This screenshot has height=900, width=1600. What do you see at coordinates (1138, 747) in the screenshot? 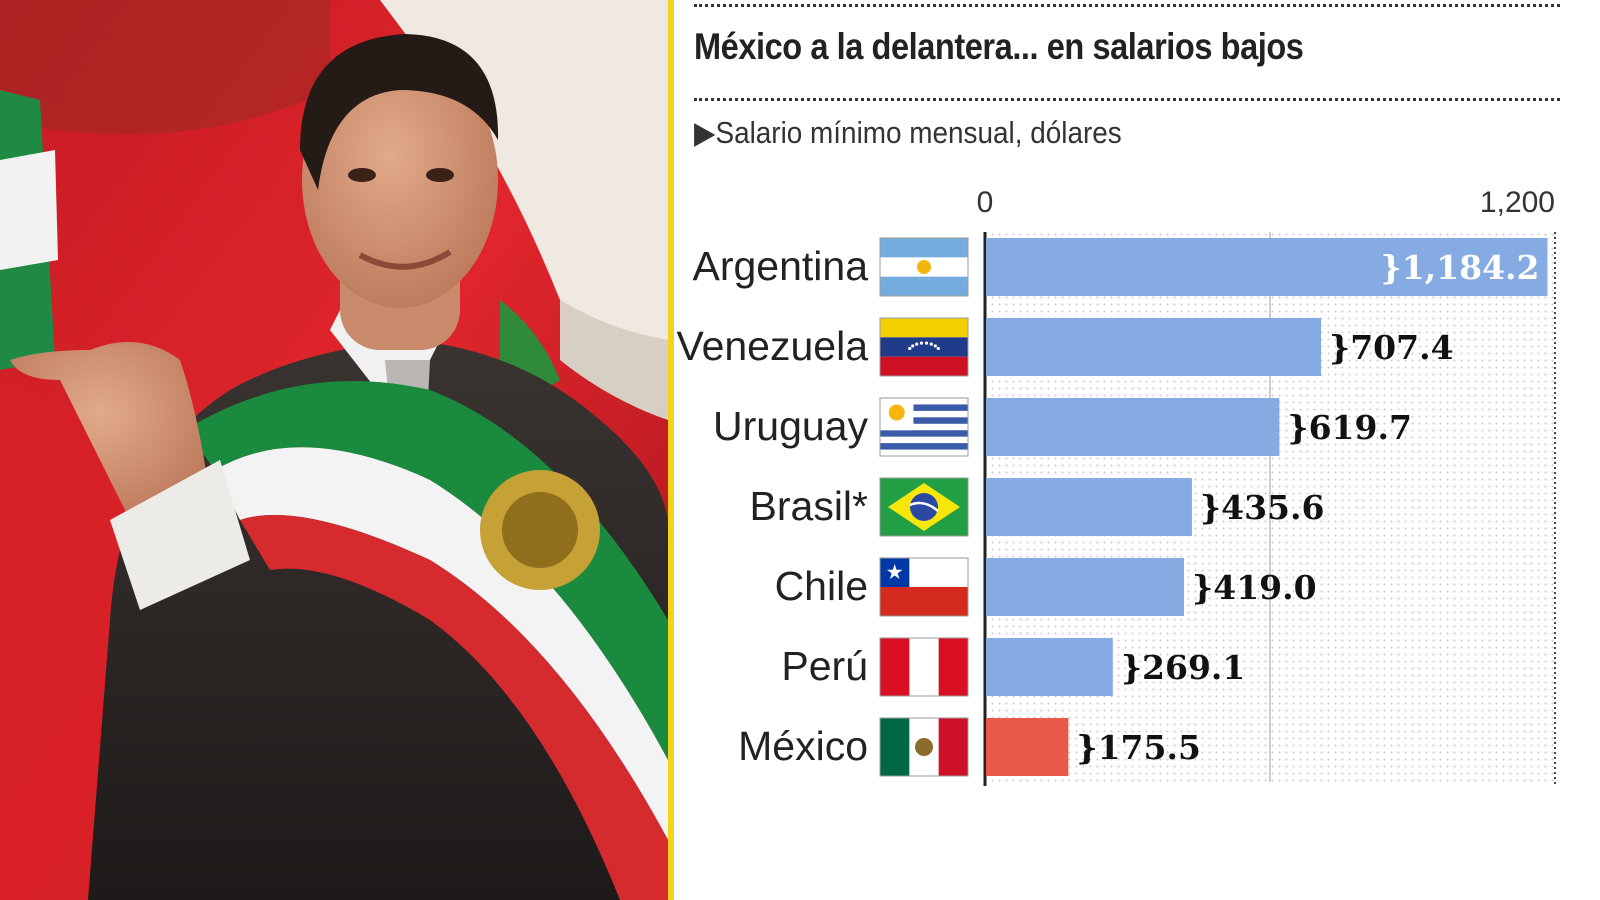
I see `value-label-mxico: }175.5` at bounding box center [1138, 747].